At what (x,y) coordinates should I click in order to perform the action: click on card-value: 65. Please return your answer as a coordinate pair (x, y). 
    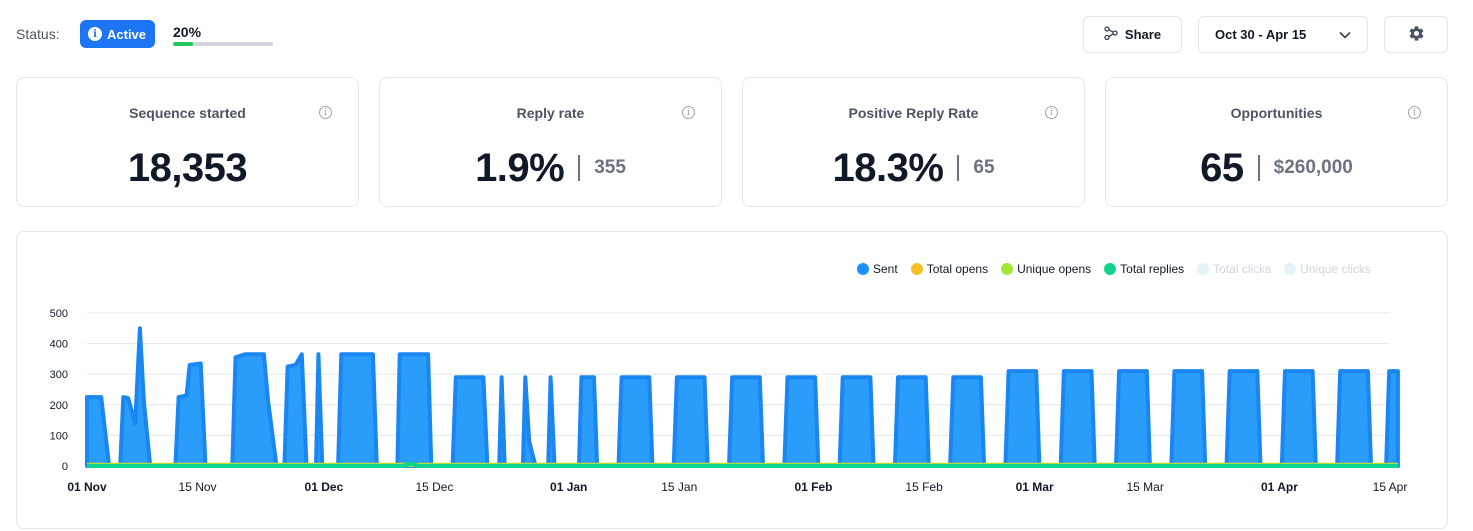
    Looking at the image, I should click on (1222, 168).